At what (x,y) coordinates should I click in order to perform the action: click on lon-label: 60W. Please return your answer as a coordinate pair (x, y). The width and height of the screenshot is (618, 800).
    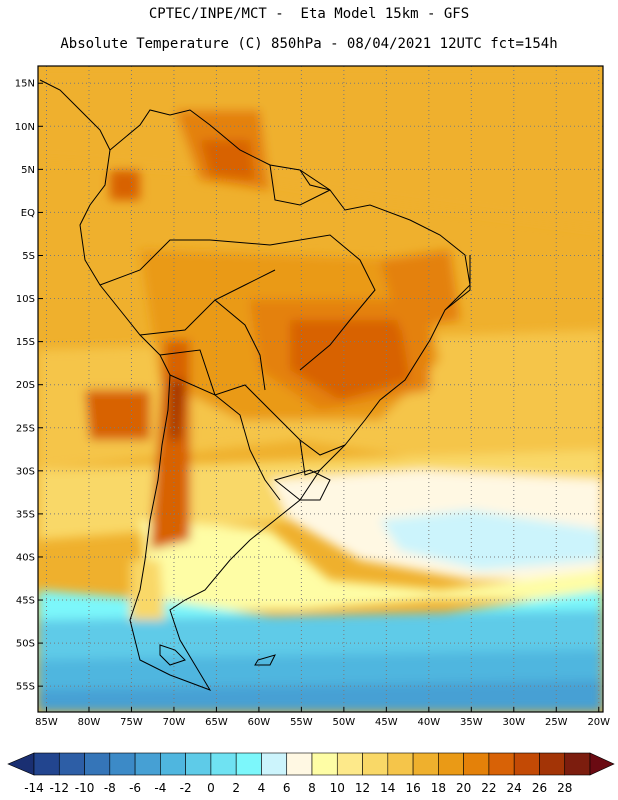
    Looking at the image, I should click on (259, 722).